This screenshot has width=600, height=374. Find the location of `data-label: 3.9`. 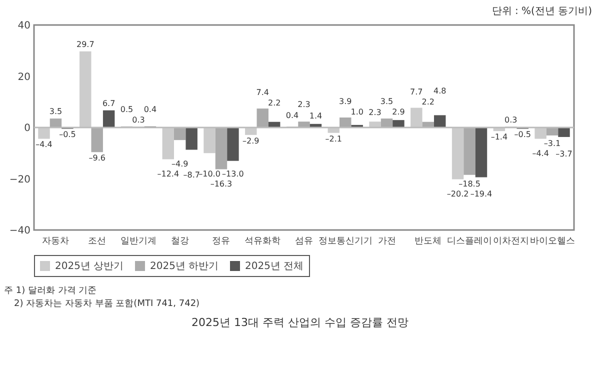

data-label: 3.9 is located at coordinates (345, 101).